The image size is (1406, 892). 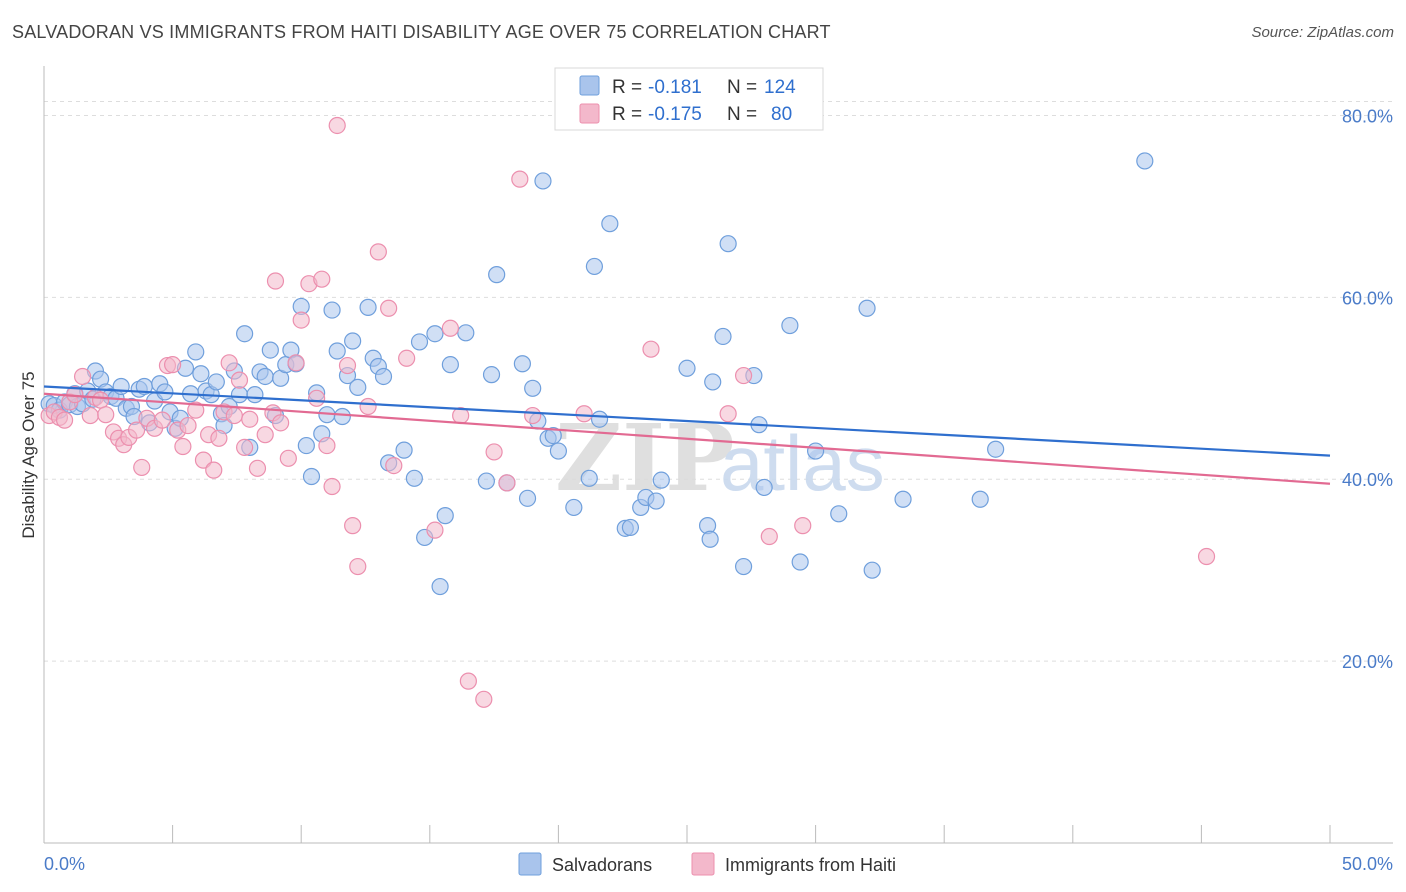 I want to click on trend-line-haiti, so click(x=687, y=438).